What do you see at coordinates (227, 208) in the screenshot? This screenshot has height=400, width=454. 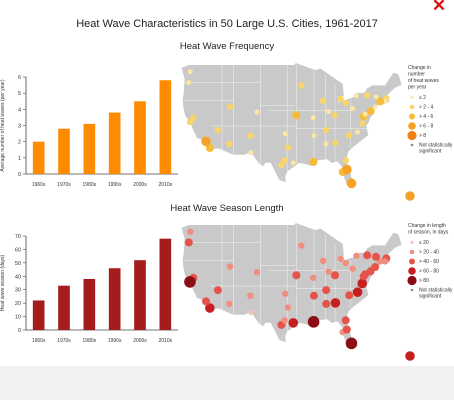 I see `season-title: Heat Wave Season Length` at bounding box center [227, 208].